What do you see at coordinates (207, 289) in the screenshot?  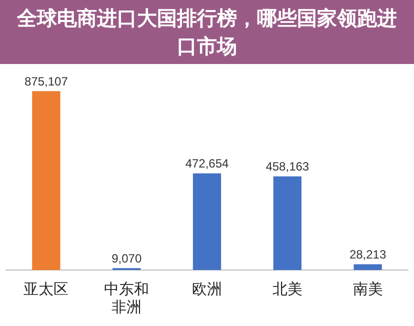 I see `x-tick-label: 欧洲` at bounding box center [207, 289].